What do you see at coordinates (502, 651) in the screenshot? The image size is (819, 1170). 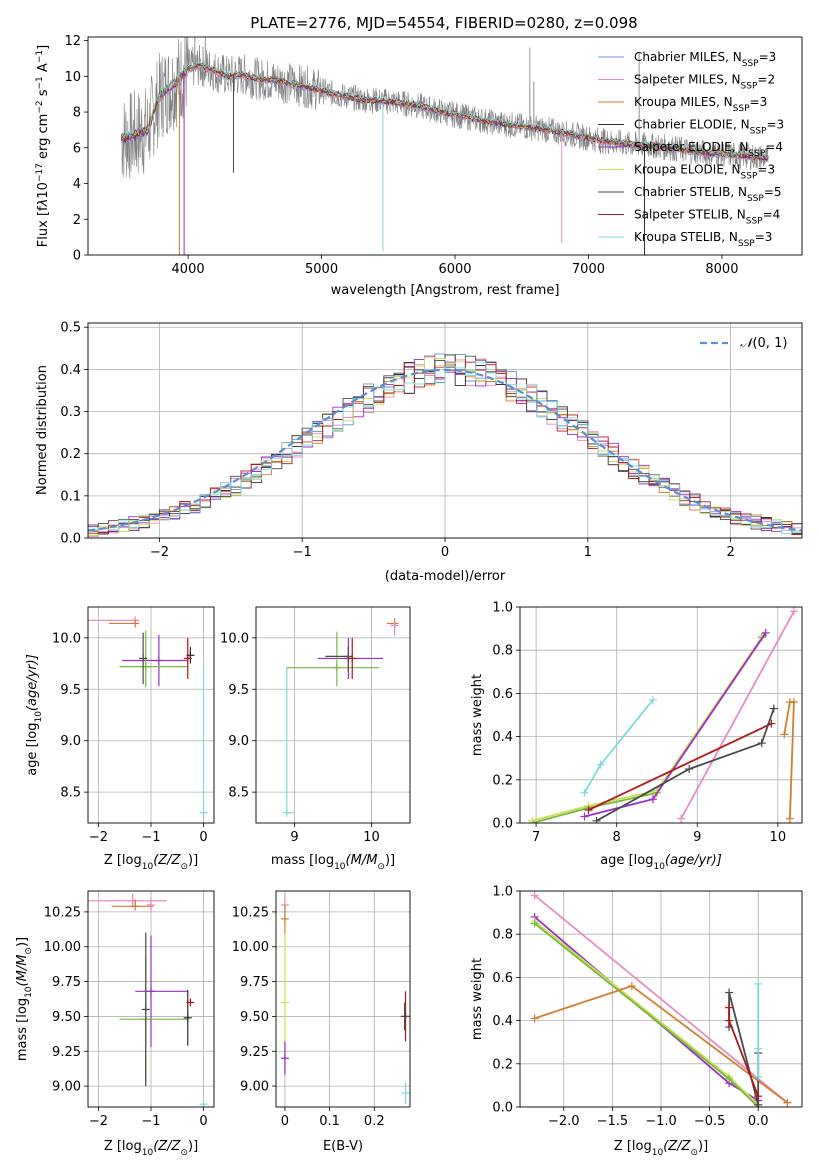 I see `y-tick-label: 0.8` at bounding box center [502, 651].